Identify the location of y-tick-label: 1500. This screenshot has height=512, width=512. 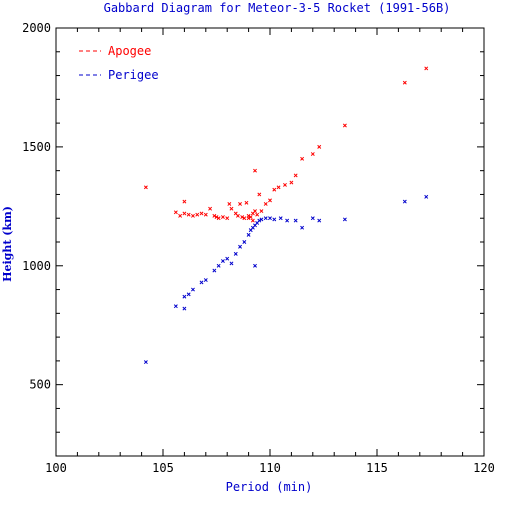
(36, 147).